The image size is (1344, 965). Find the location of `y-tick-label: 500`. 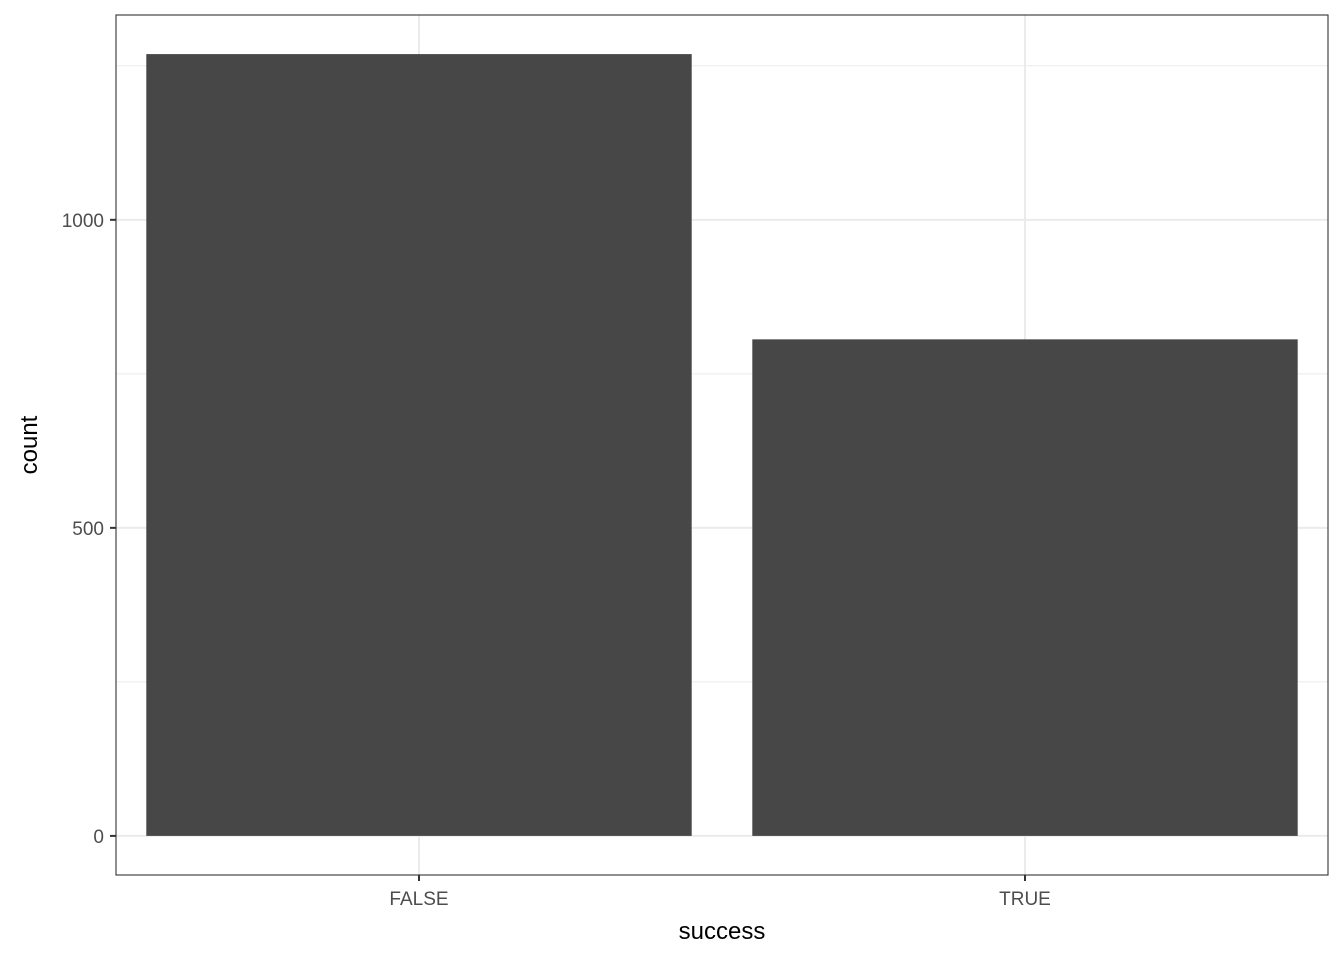

y-tick-label: 500 is located at coordinates (88, 529).